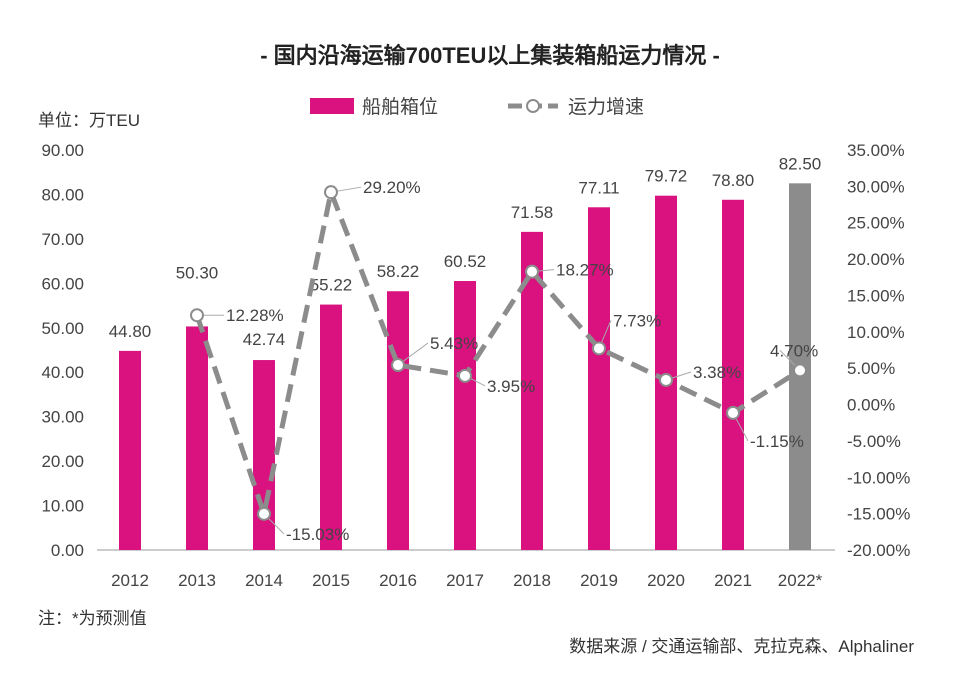 The height and width of the screenshot is (684, 980). Describe the element at coordinates (874, 441) in the screenshot. I see `right-tick-label: -5.00%` at that location.